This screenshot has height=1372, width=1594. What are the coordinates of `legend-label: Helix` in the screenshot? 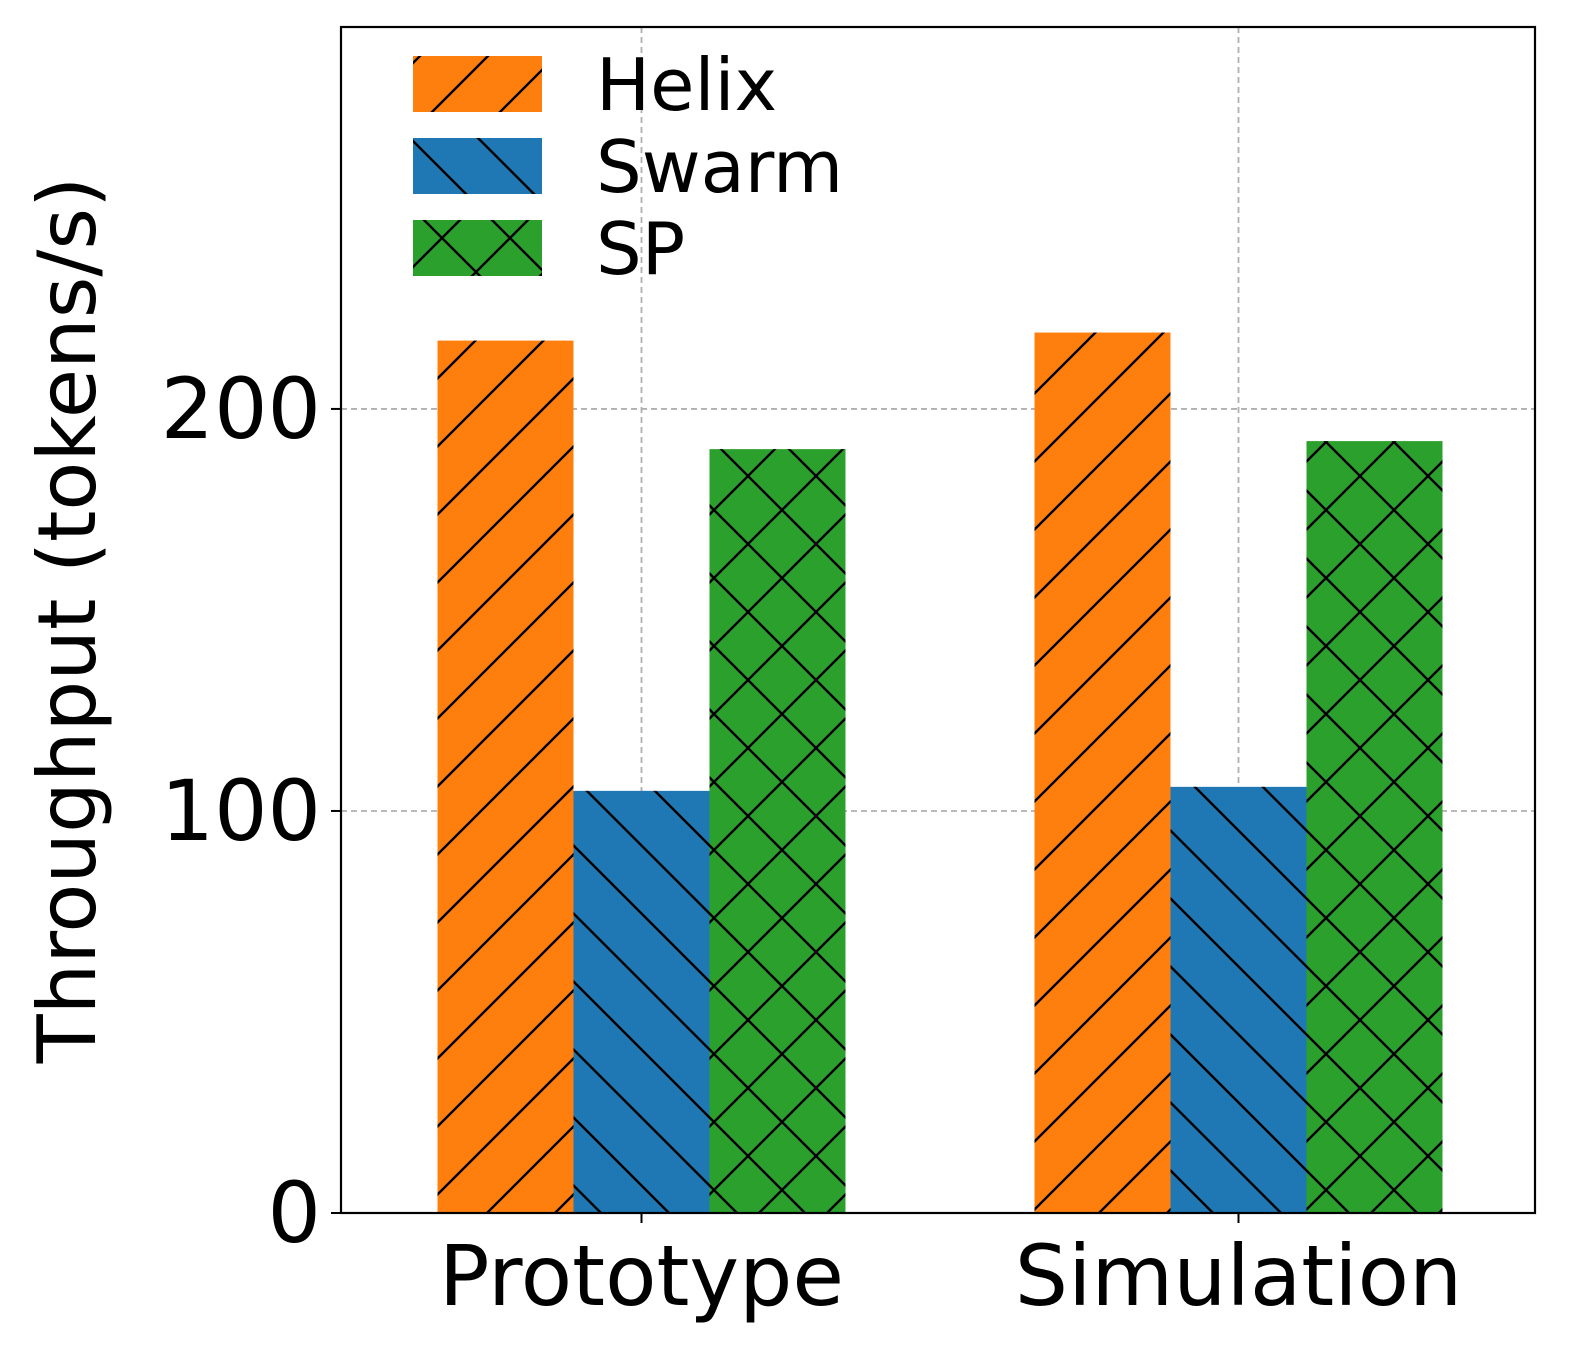 It's located at (686, 85).